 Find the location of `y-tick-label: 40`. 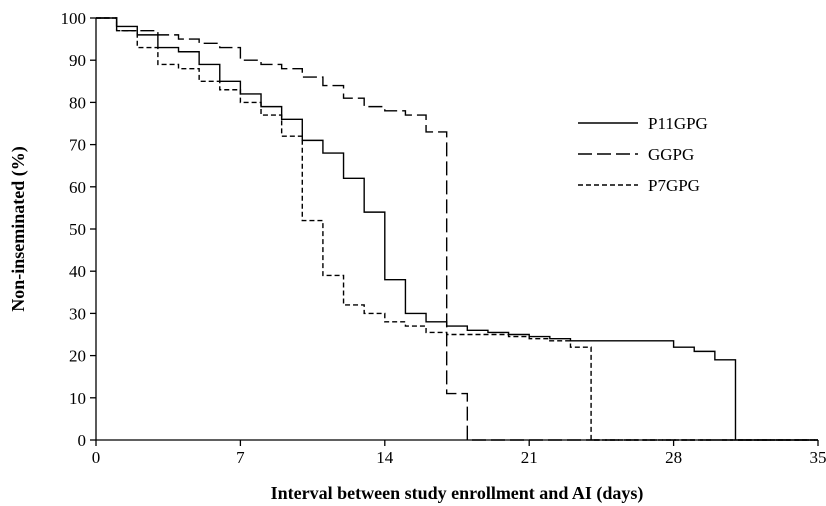

y-tick-label: 40 is located at coordinates (77, 271).